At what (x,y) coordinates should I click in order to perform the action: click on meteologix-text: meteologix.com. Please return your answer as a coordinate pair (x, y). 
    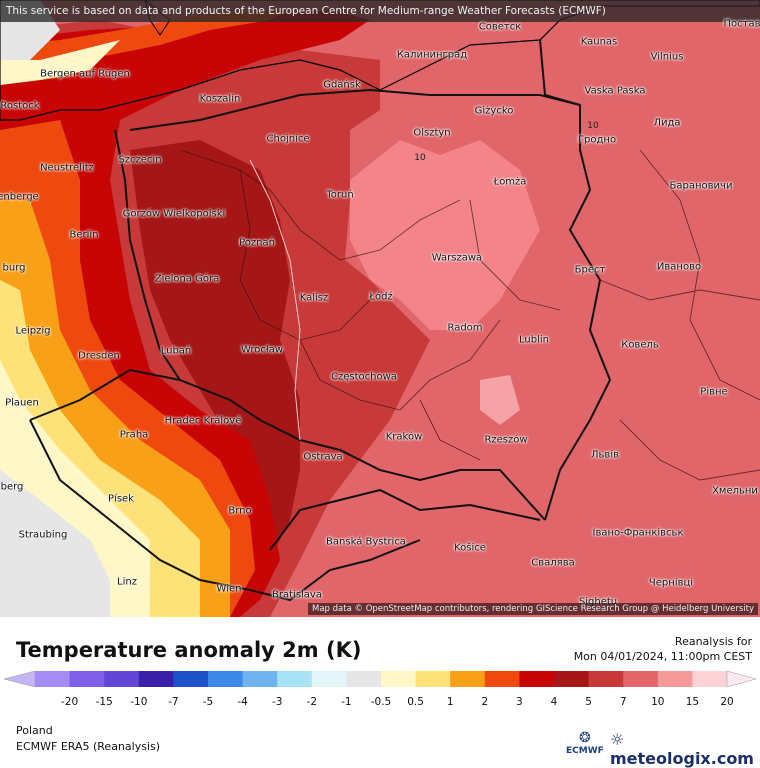
    Looking at the image, I should click on (682, 758).